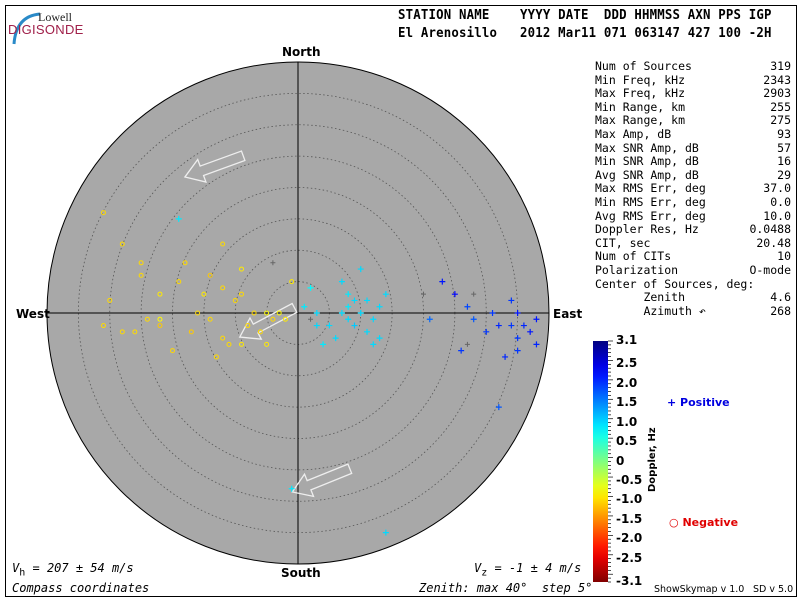 Image resolution: width=800 pixels, height=600 pixels. Describe the element at coordinates (693, 297) in the screenshot. I see `stat-row: Zenith 4.6` at that location.